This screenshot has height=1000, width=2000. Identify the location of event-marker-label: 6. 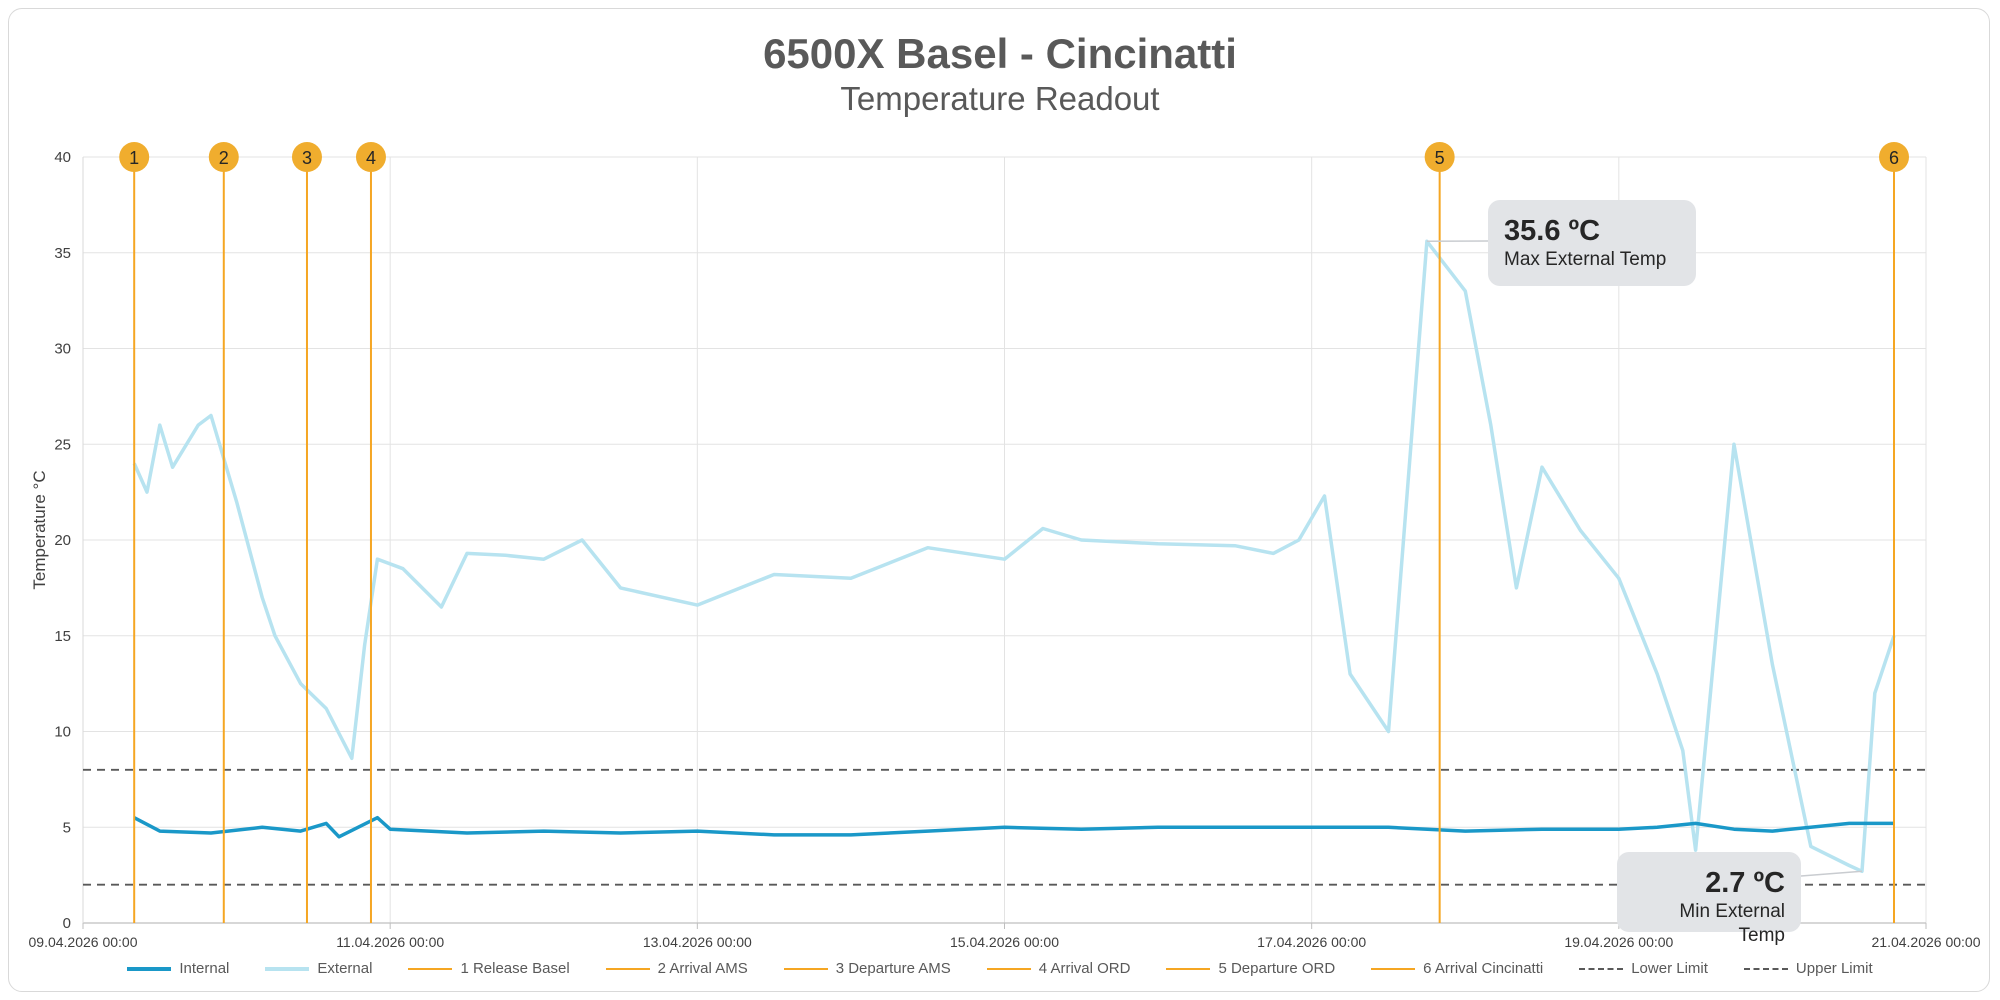
(1894, 158).